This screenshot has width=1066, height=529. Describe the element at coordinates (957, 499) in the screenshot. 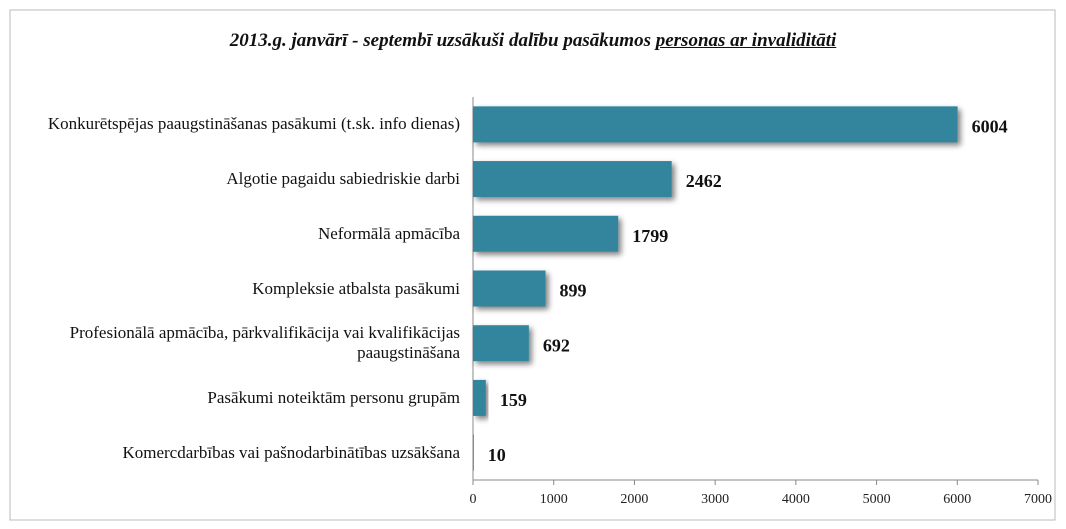

I see `x-tick-label: 6000` at that location.